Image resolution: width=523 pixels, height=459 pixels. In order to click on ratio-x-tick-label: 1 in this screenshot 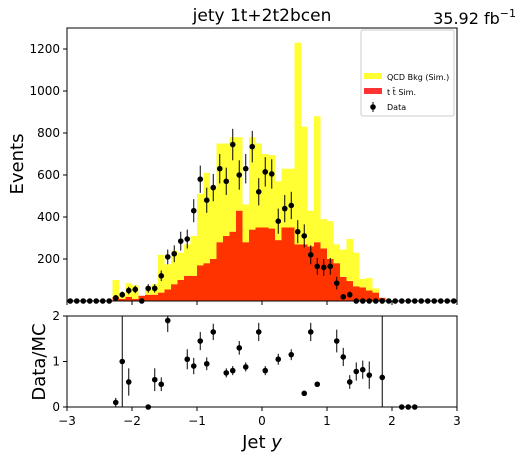, I will do `click(327, 421)`.